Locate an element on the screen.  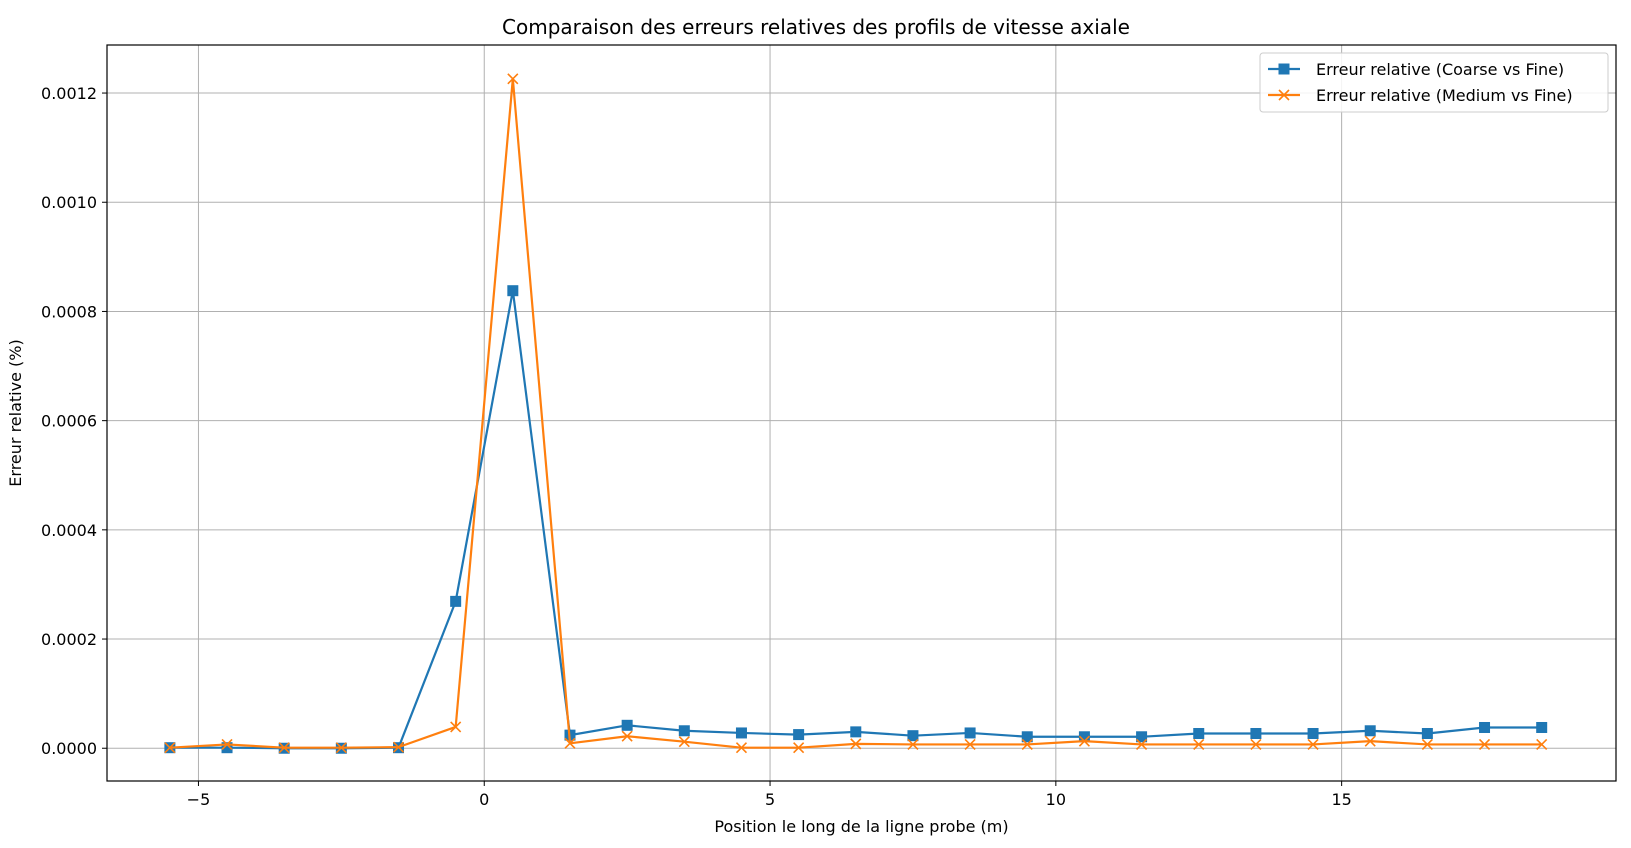
y-tick-label: 0.0004 is located at coordinates (69, 530).